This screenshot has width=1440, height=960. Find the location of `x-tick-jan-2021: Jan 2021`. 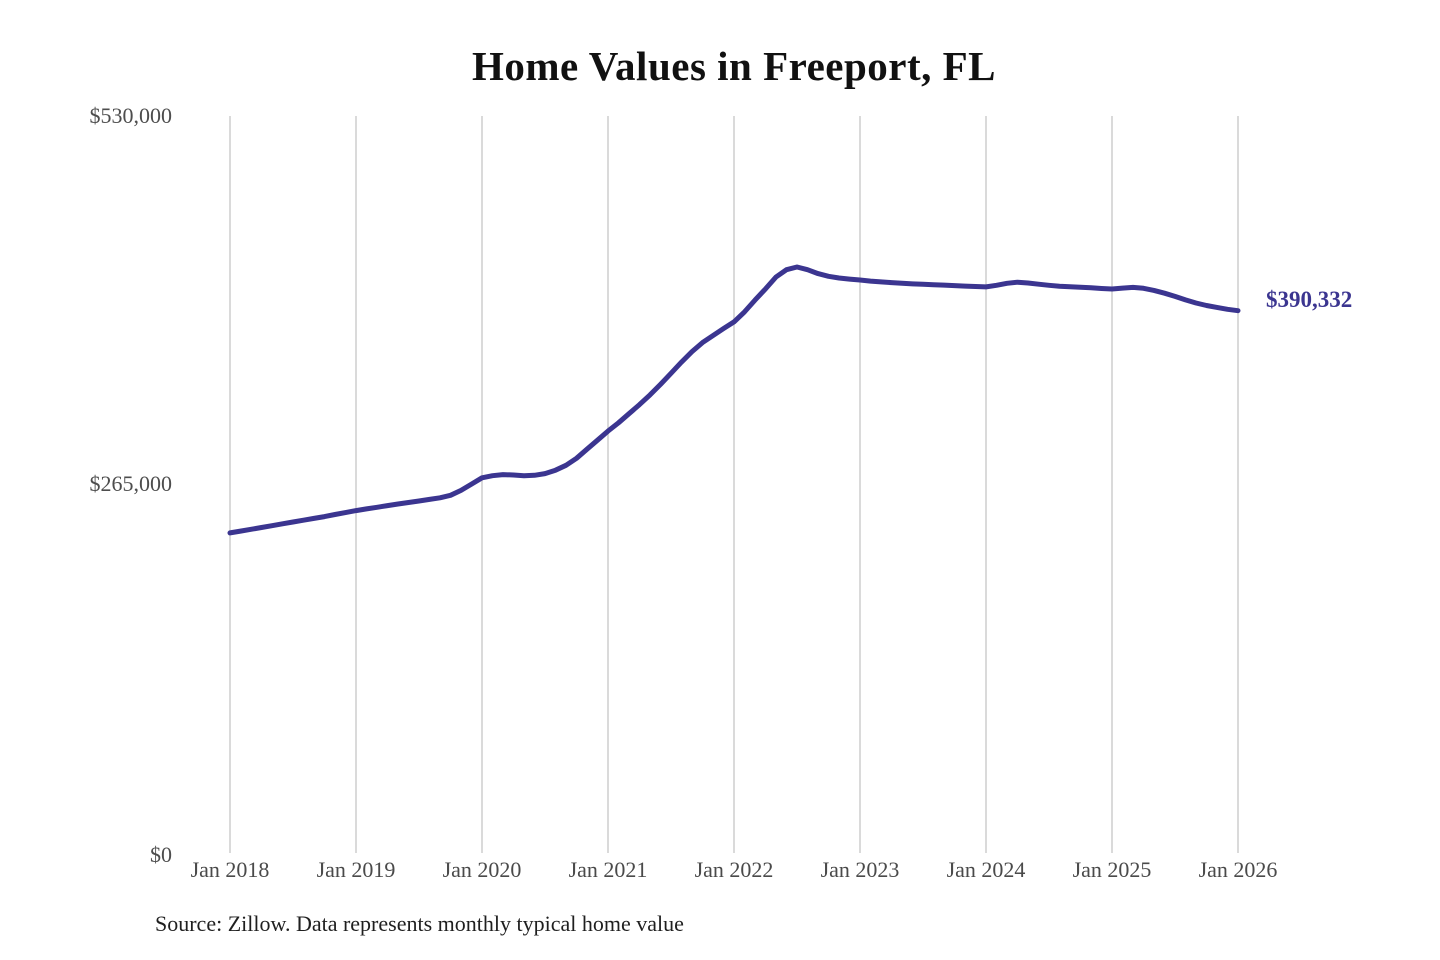

x-tick-jan-2021: Jan 2021 is located at coordinates (608, 869).